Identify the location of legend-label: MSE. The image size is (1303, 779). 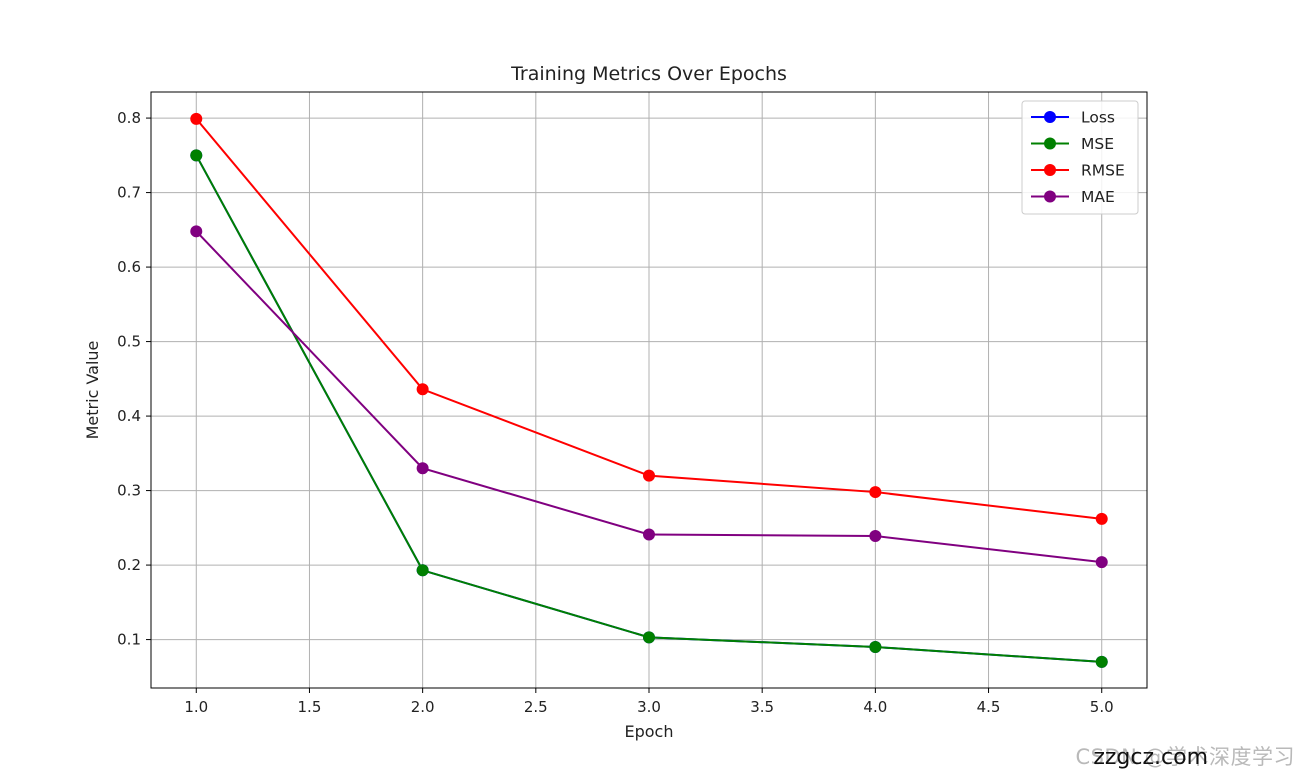
(1097, 144).